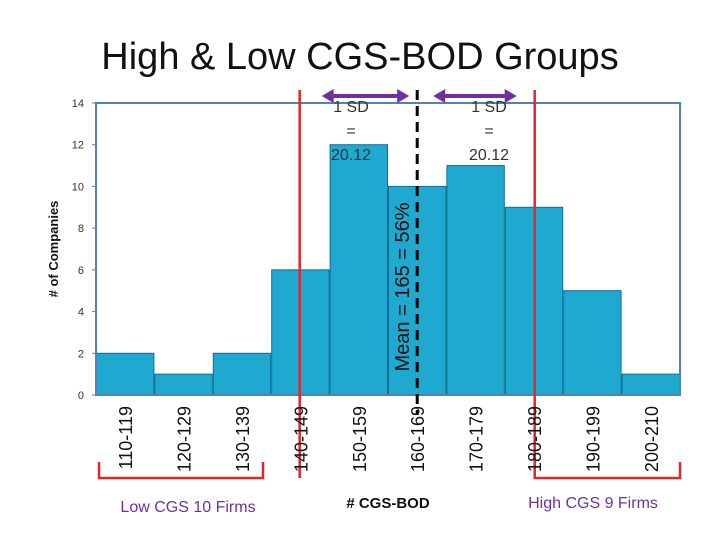  Describe the element at coordinates (607, 471) in the screenshot. I see `high-group-bracket` at that location.